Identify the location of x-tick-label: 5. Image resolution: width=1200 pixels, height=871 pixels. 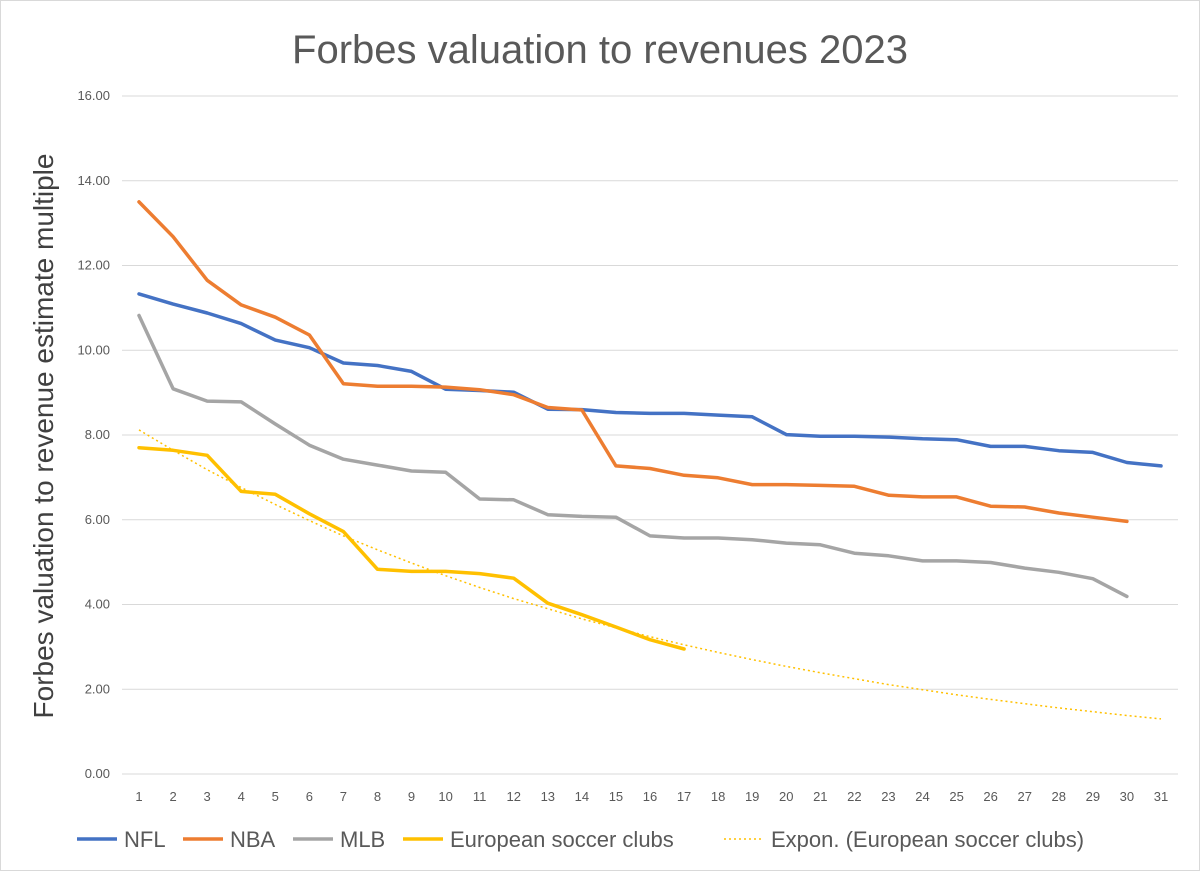
(275, 796).